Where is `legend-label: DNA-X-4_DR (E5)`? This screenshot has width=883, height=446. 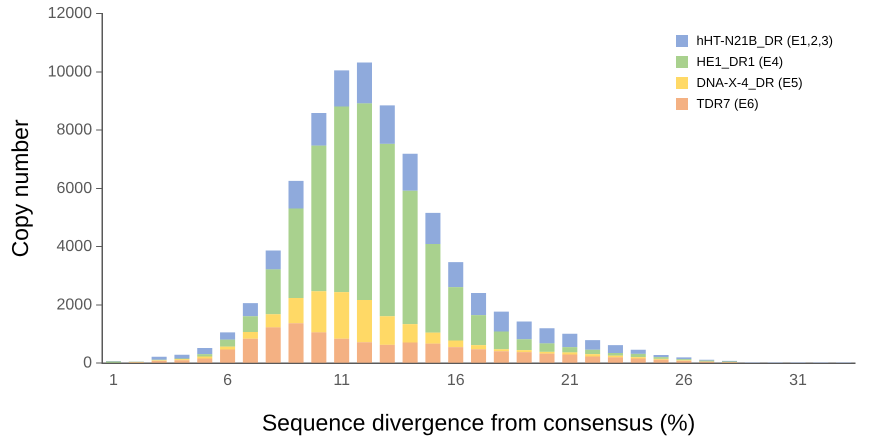
legend-label: DNA-X-4_DR (E5) is located at coordinates (749, 83).